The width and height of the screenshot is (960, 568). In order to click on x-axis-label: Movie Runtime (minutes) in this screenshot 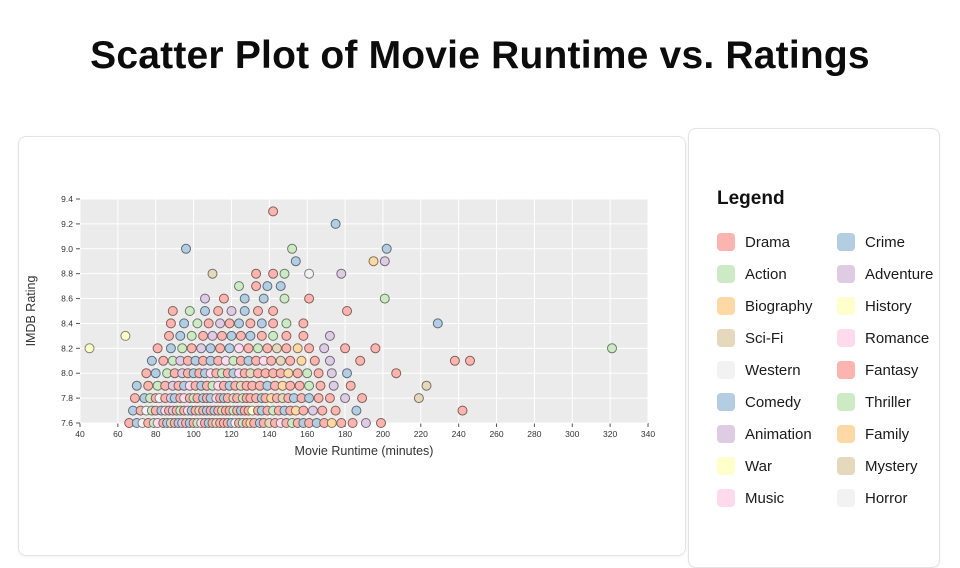, I will do `click(364, 451)`.